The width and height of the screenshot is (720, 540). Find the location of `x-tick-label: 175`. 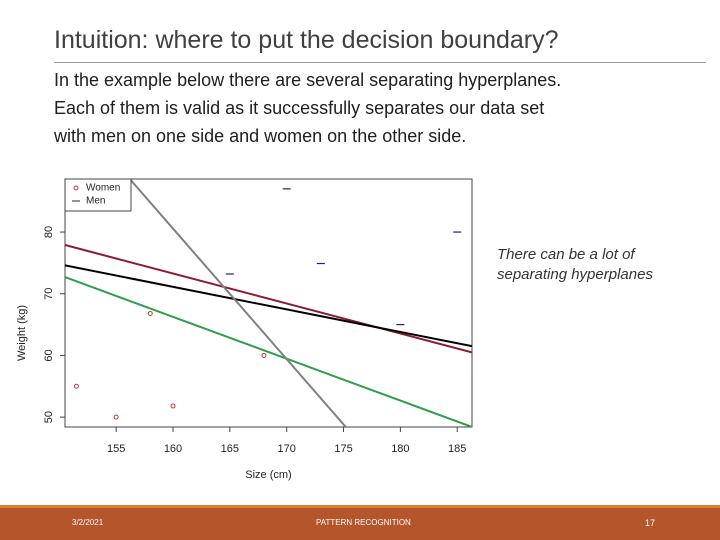

x-tick-label: 175 is located at coordinates (343, 449).